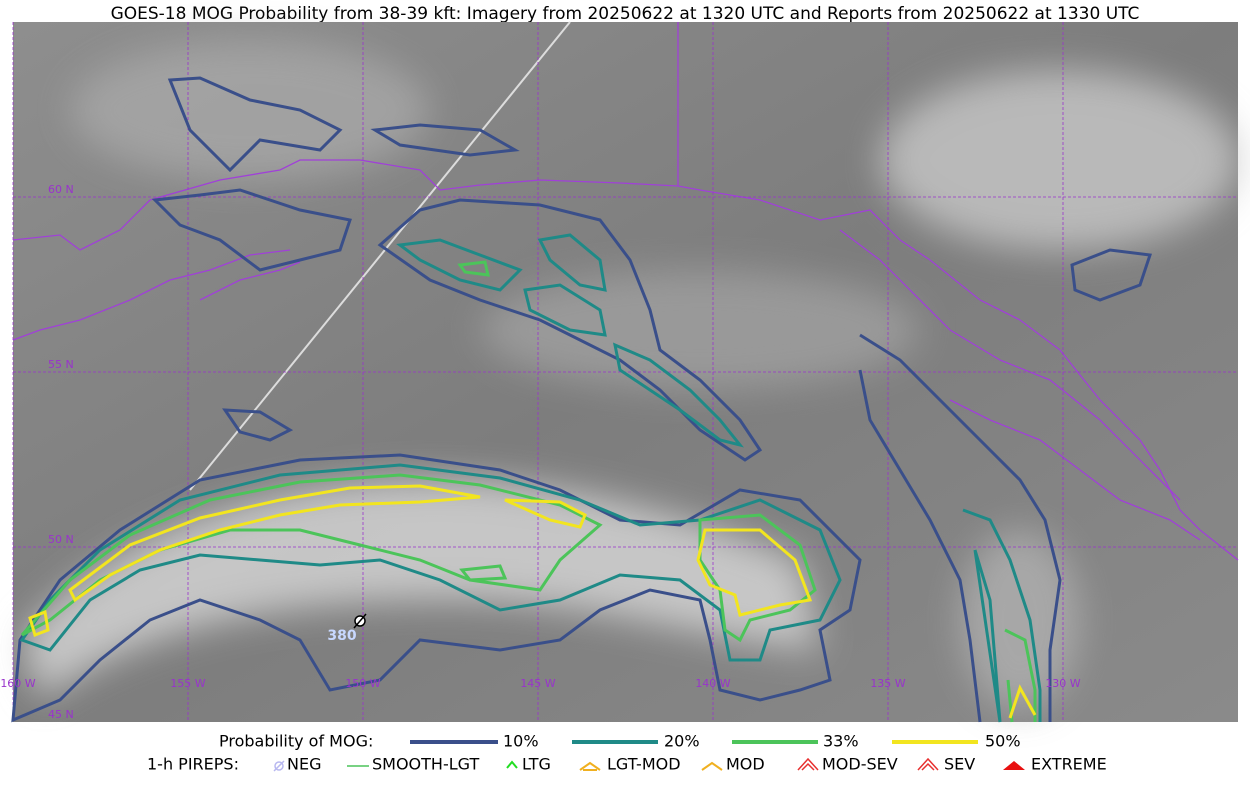  I want to click on lat-label: 55 N, so click(61, 364).